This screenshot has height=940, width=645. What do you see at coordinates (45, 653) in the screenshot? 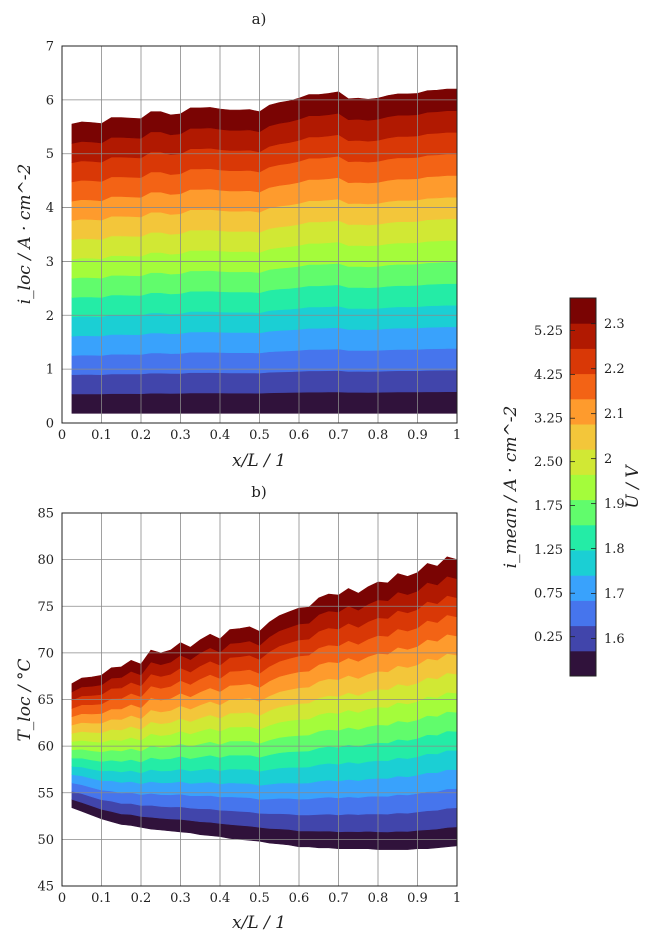
I see `panel-b-y-tick-label: 70` at bounding box center [45, 653].